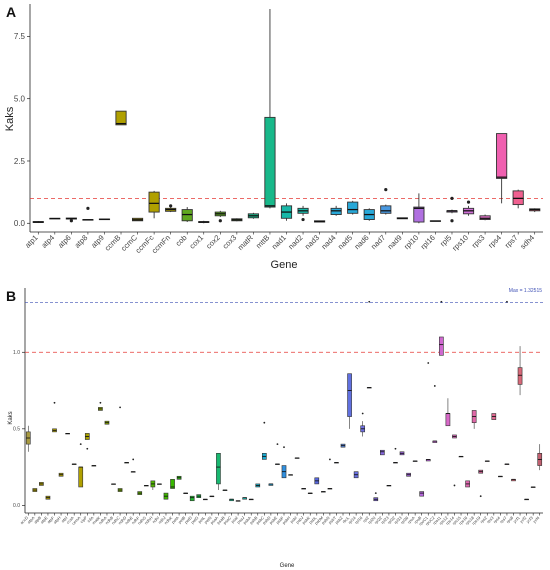  Describe the element at coordinates (424, 521) in the screenshot. I see `x-tick-label: rpoC1` at that location.